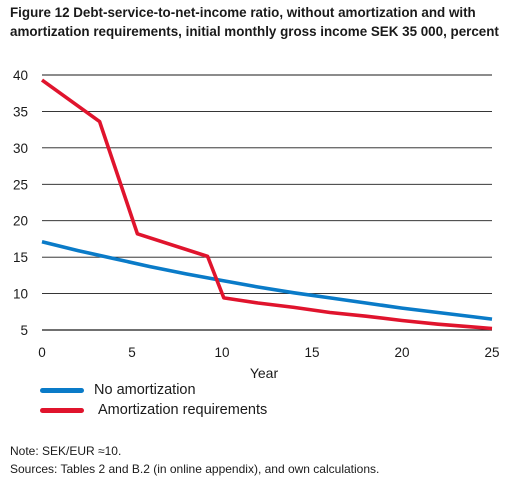  I want to click on x-tick-label-25: 25, so click(491, 352).